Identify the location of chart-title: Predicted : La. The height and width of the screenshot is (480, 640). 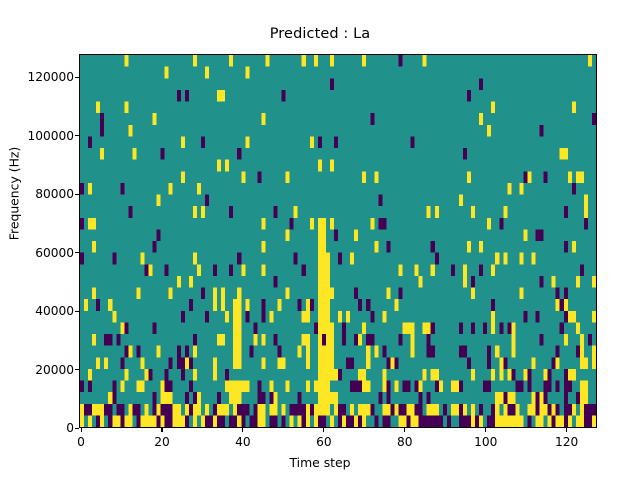
(320, 34).